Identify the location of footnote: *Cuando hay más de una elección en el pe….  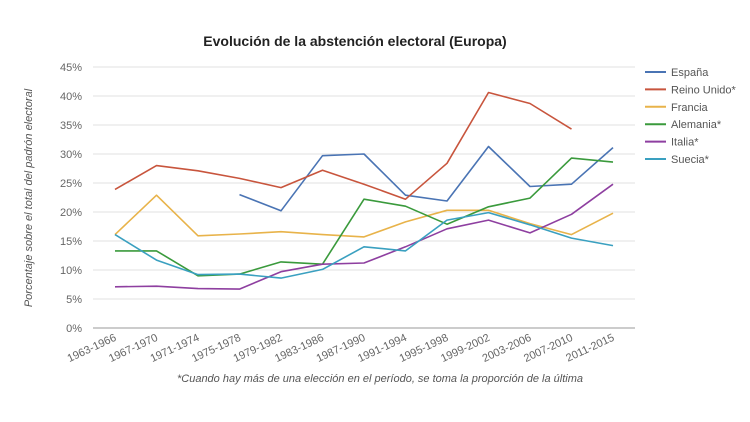
(380, 379).